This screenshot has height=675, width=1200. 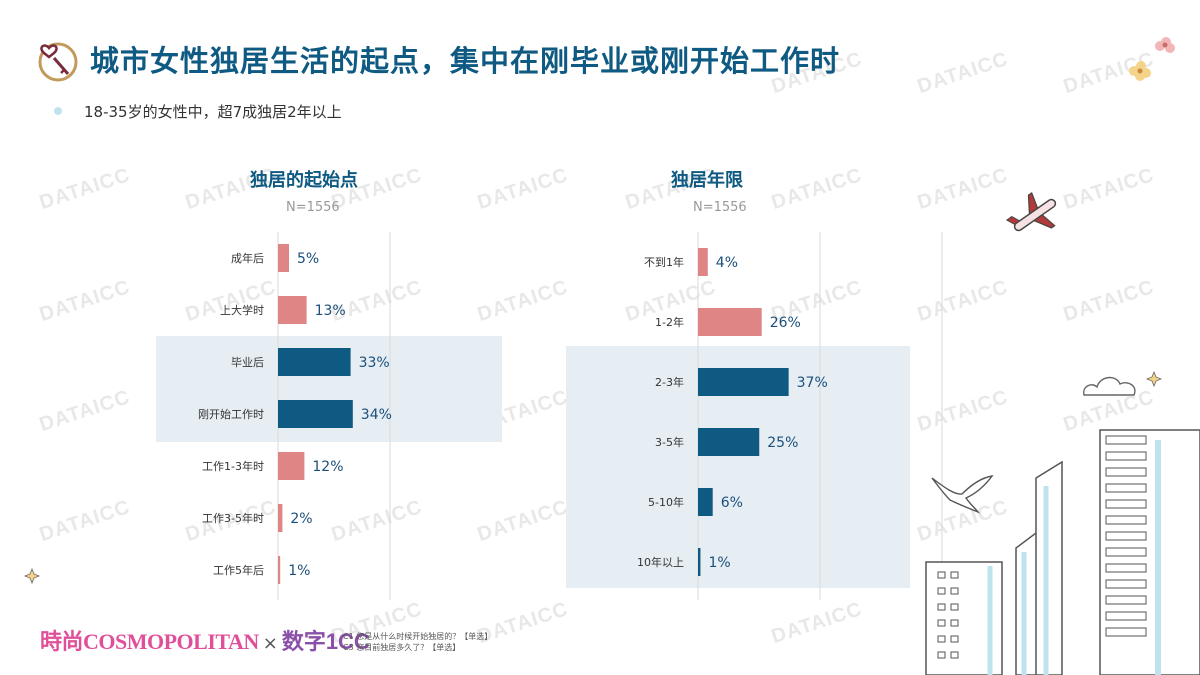 I want to click on chart-1-n-label: N=1556, so click(x=313, y=207).